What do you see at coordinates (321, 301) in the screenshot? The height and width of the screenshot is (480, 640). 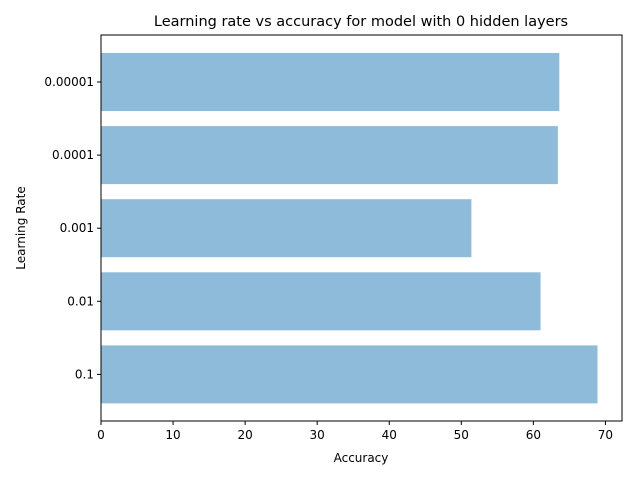 I see `bar-0.01` at bounding box center [321, 301].